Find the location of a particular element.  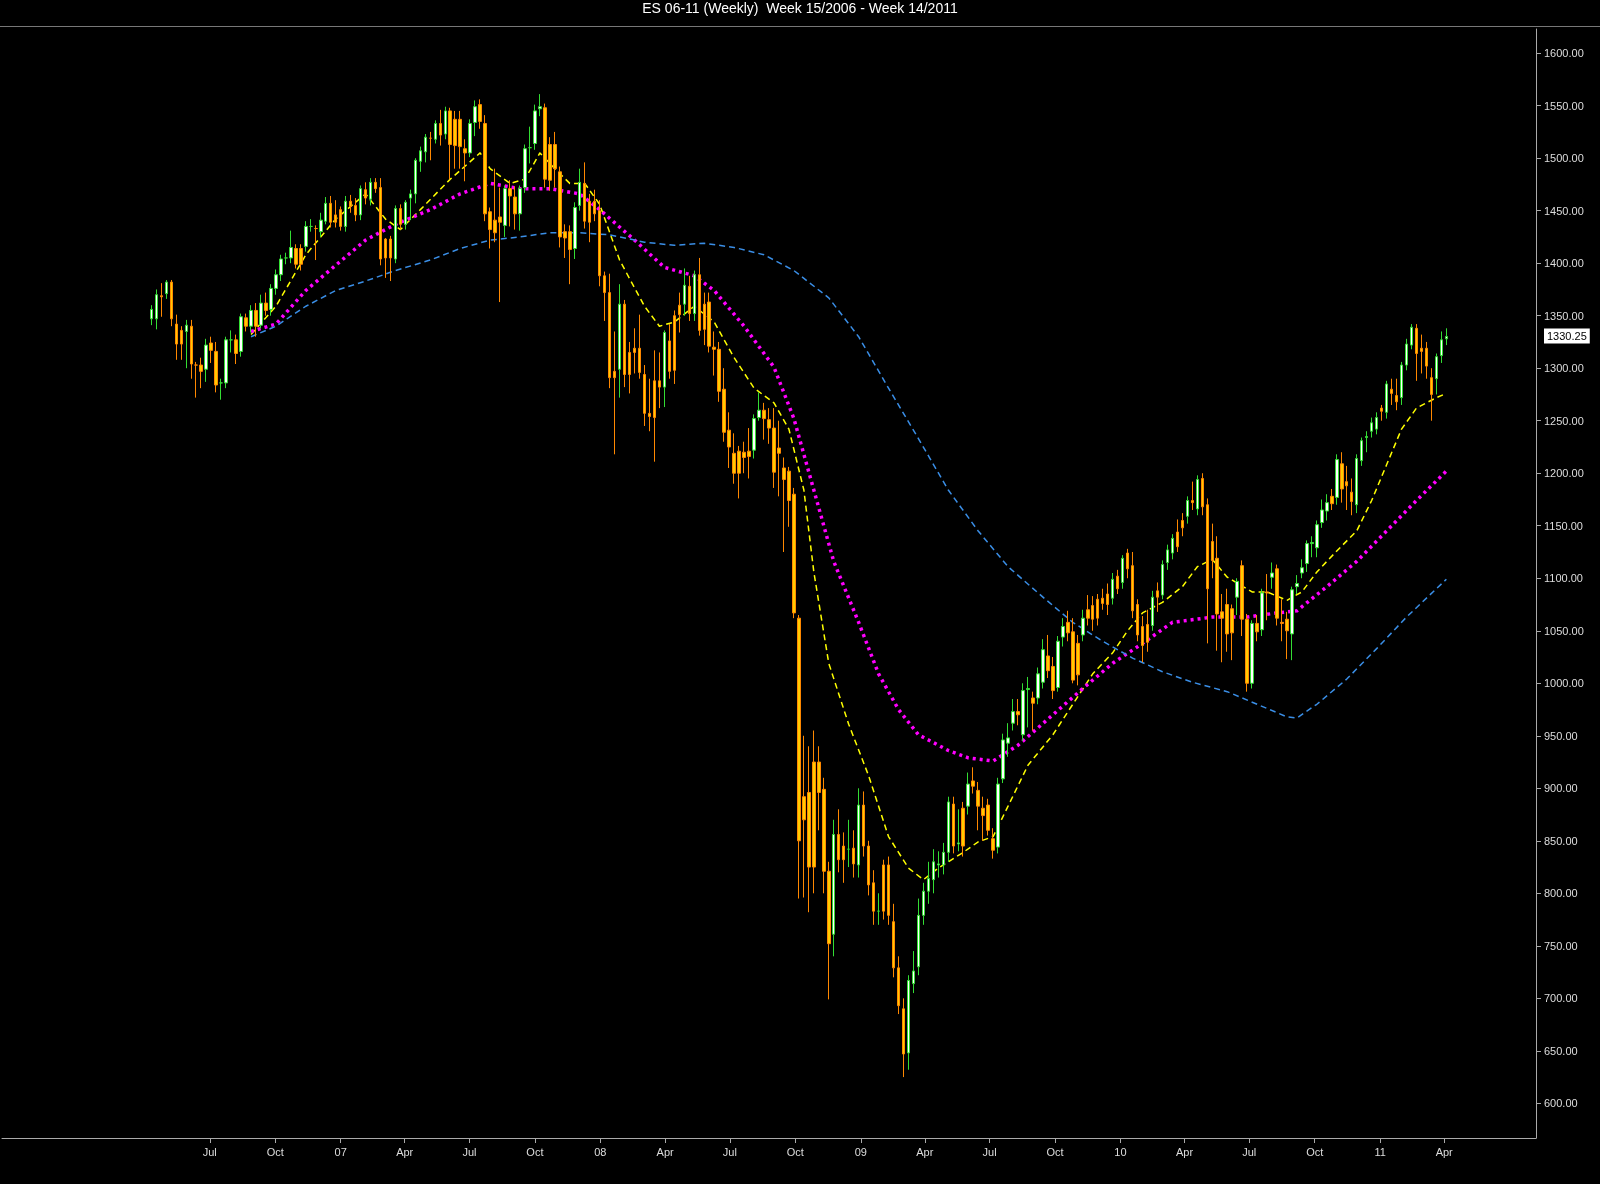

y-tick-label: 1300.00 is located at coordinates (1564, 368).